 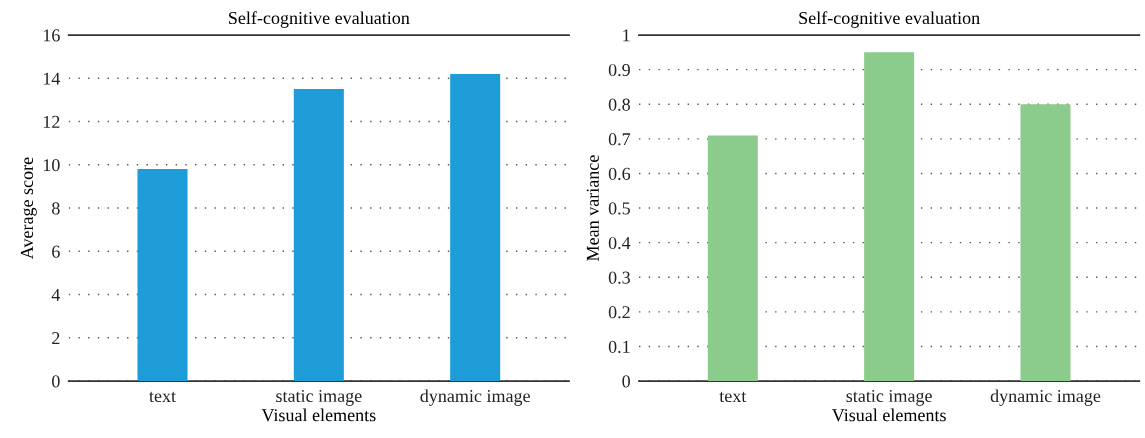 I want to click on y-tick-label: 0.2, so click(x=619, y=312).